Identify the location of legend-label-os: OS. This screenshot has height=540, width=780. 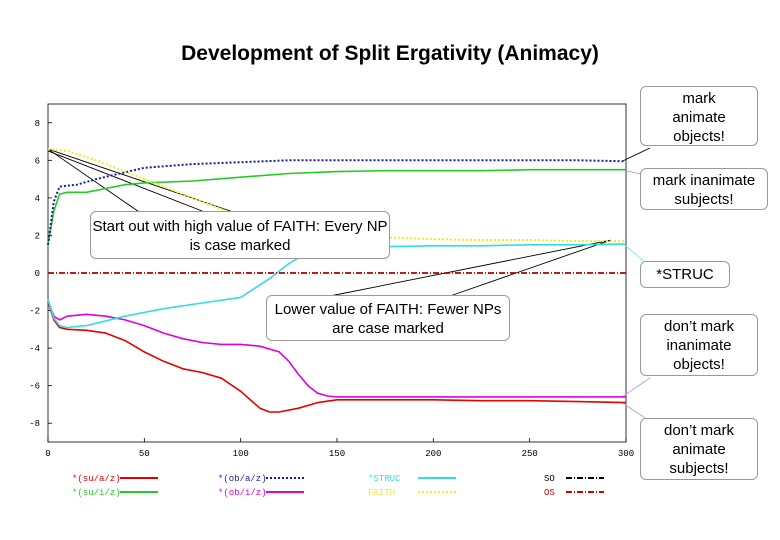
(549, 493).